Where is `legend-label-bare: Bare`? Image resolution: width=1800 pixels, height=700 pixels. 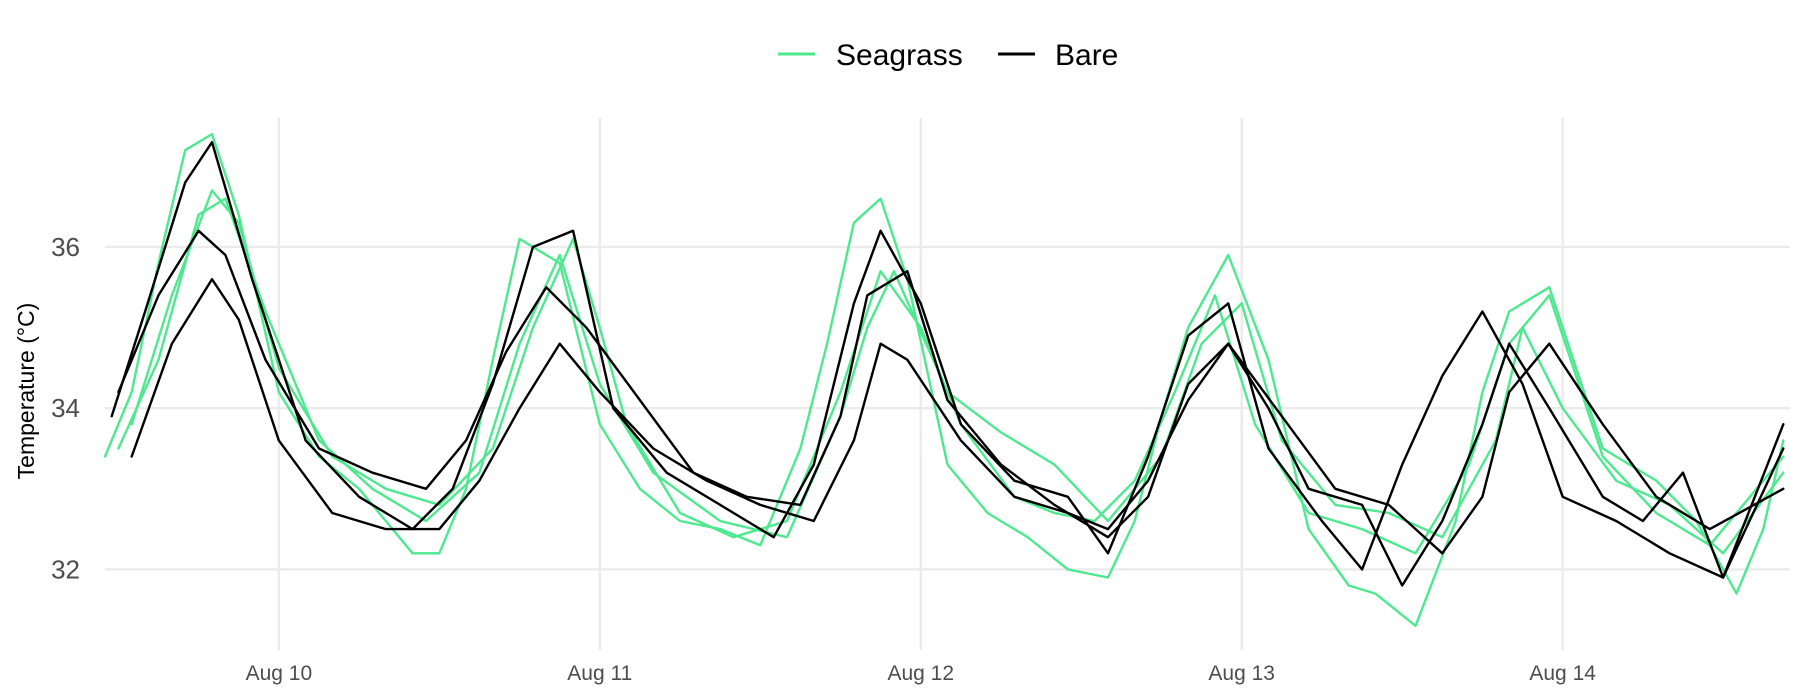
legend-label-bare: Bare is located at coordinates (1086, 55).